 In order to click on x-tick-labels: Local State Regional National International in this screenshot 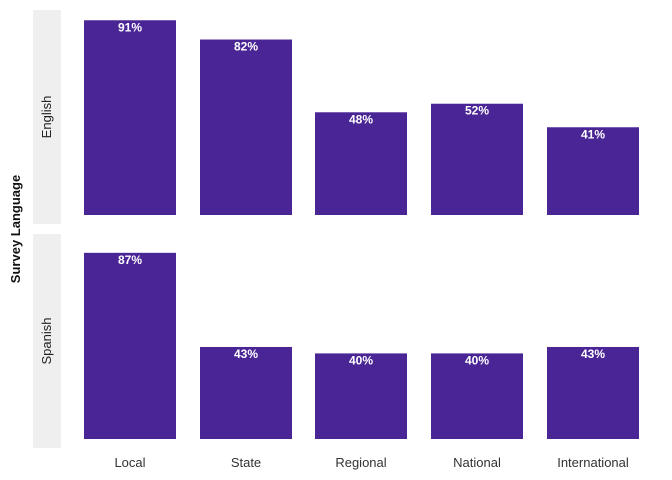, I will do `click(371, 462)`.